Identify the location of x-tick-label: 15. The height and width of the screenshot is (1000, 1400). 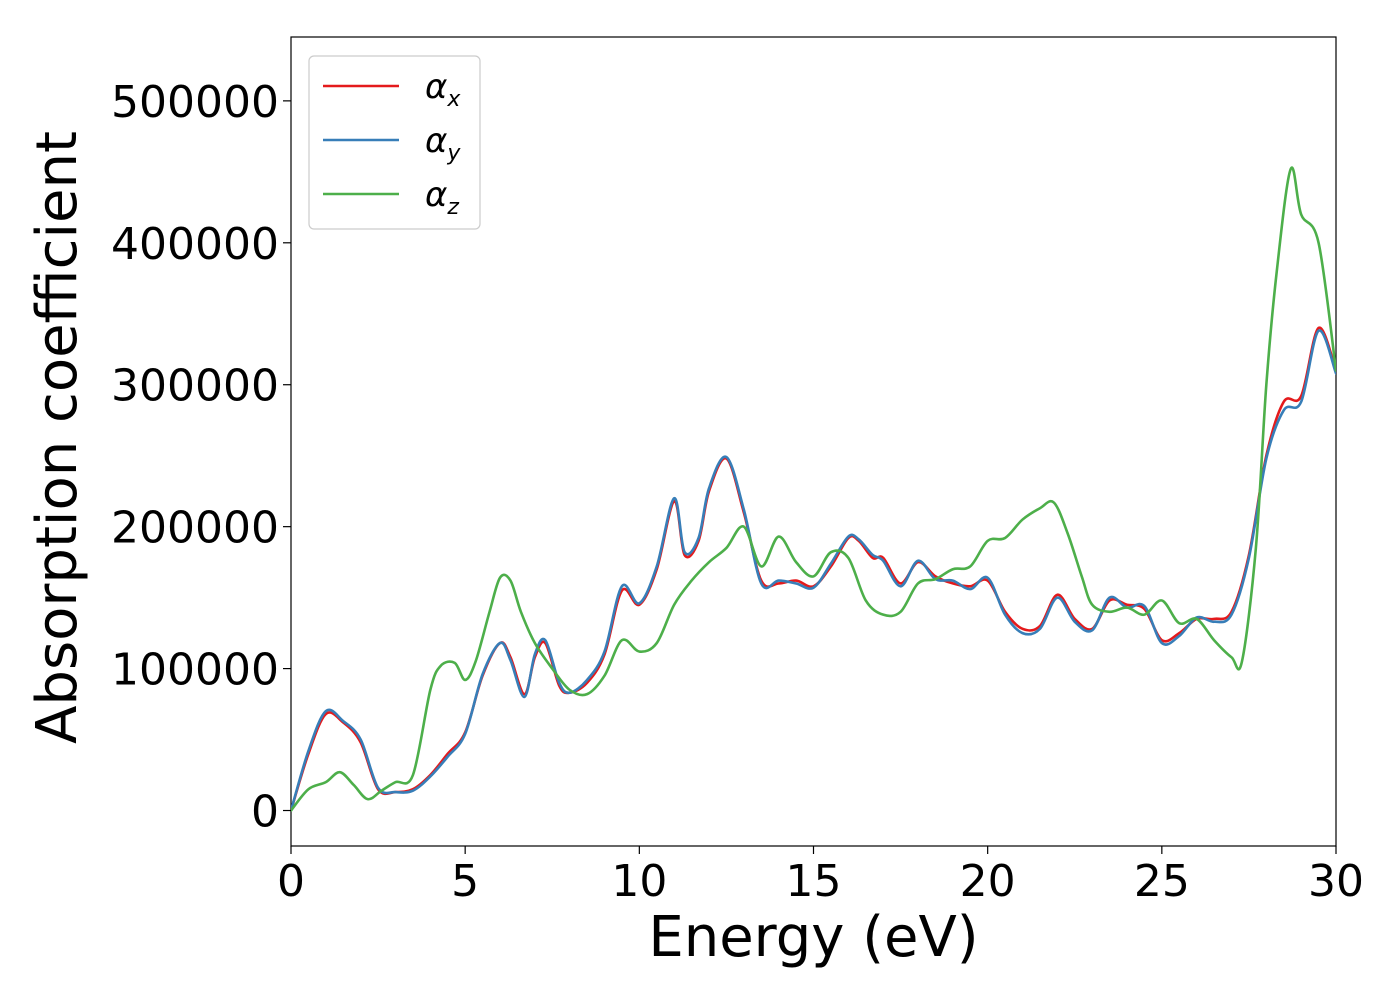
(814, 881).